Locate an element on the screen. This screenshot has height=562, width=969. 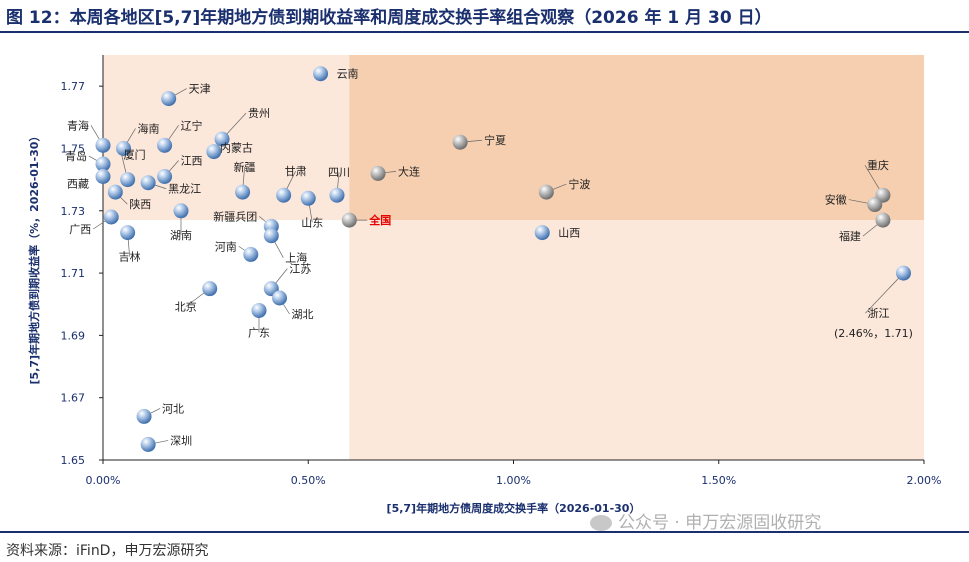
x-tick-label: 0.00% is located at coordinates (103, 480).